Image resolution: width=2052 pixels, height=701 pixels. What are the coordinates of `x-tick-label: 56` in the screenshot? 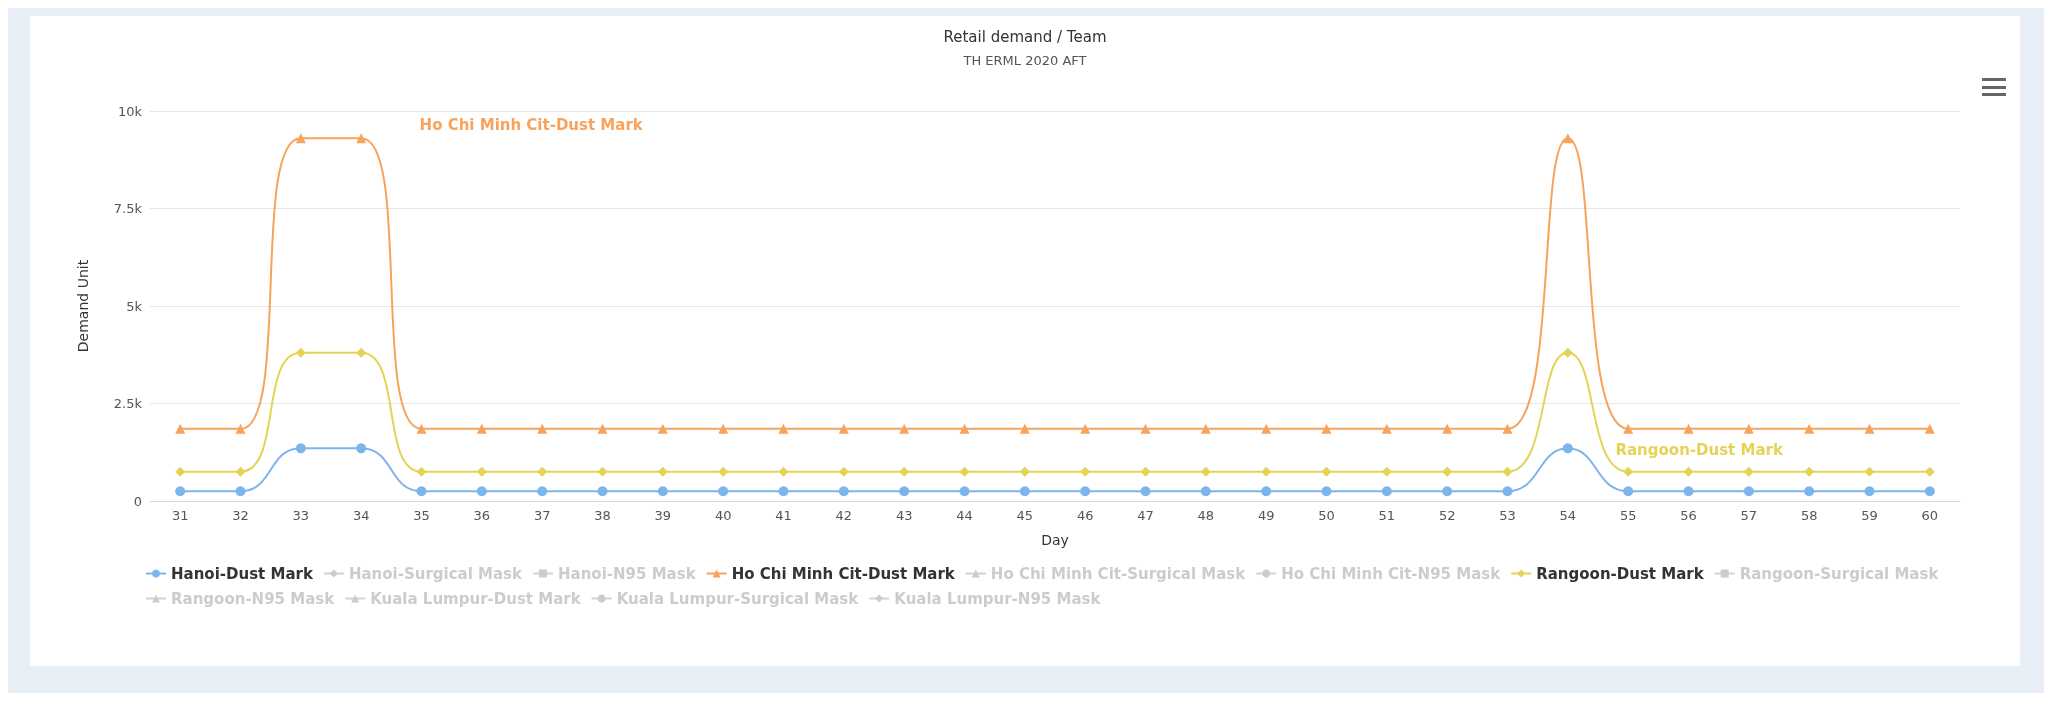 It's located at (1688, 515).